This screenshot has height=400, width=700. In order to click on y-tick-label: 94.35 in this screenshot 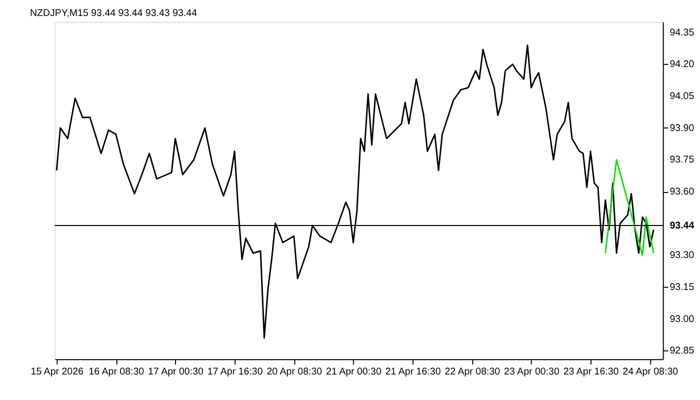, I will do `click(682, 32)`.